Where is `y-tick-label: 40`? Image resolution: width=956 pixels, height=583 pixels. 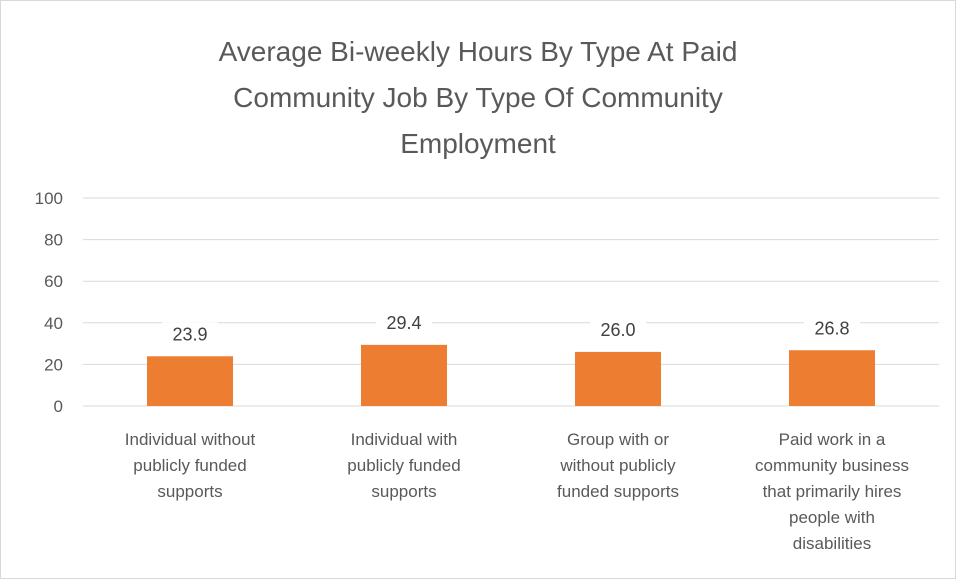
y-tick-label: 40 is located at coordinates (53, 323).